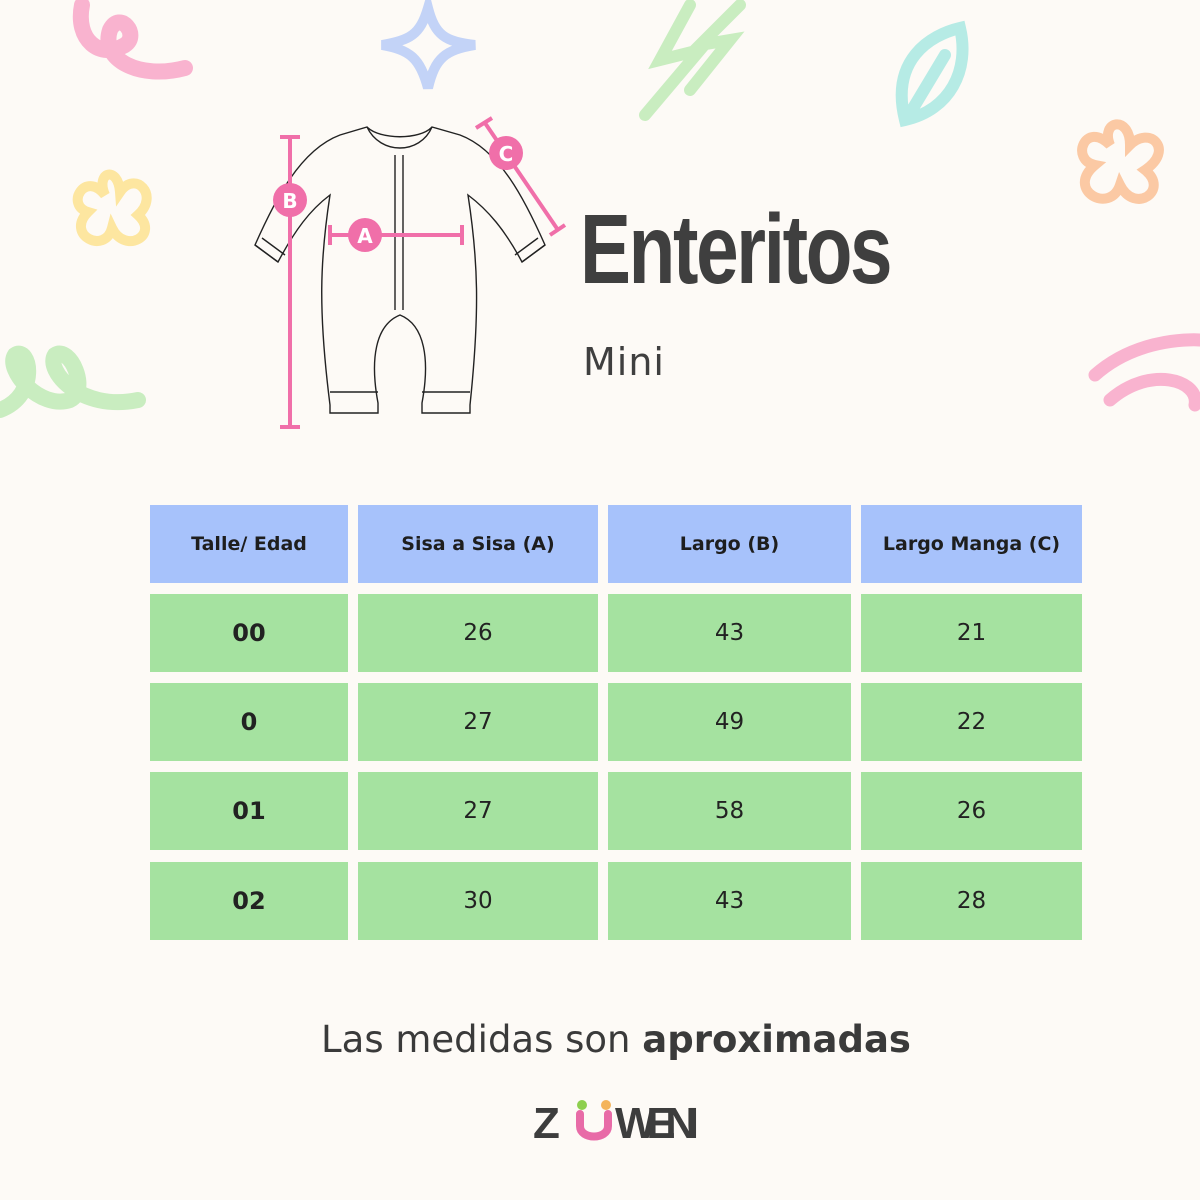  I want to click on label-b: B, so click(289, 201).